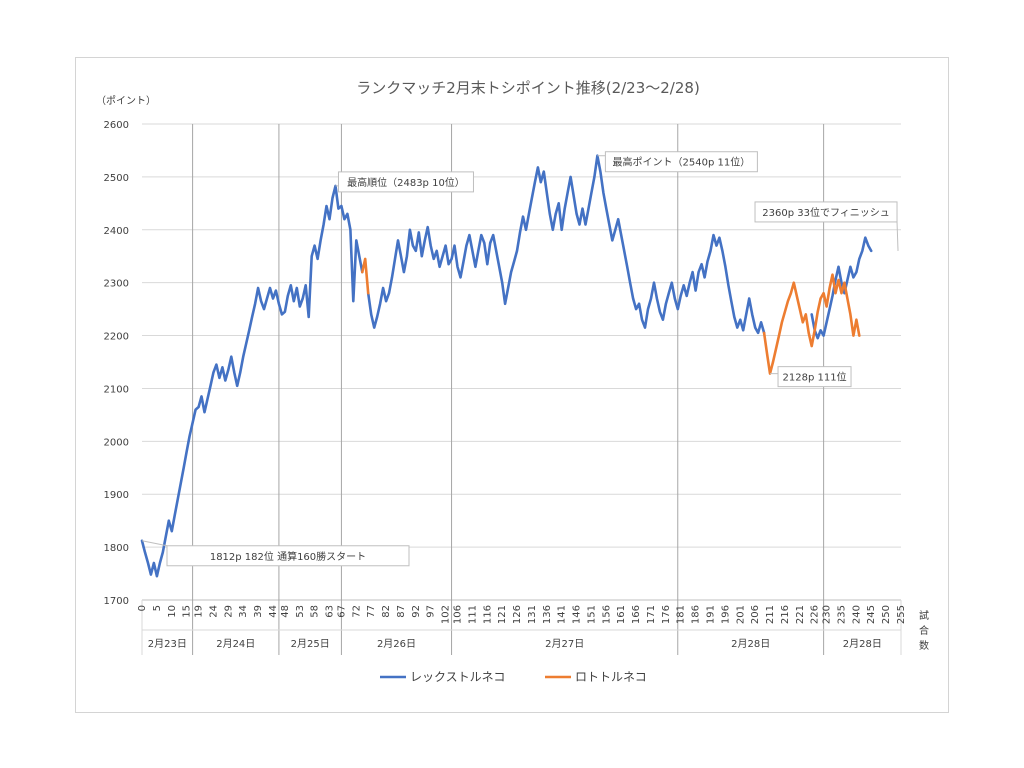  I want to click on x-tick-label: 121, so click(502, 614).